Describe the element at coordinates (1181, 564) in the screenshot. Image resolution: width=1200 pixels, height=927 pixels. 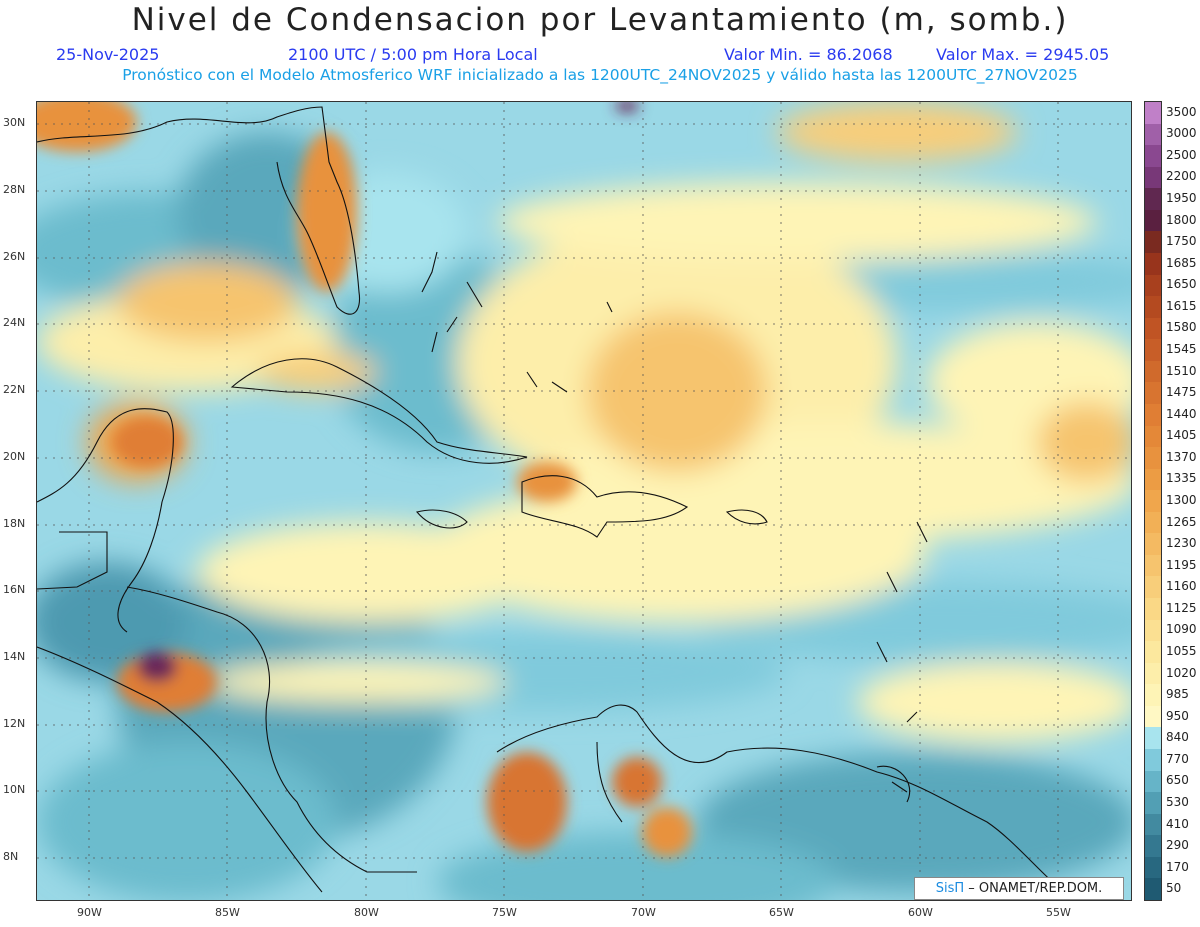
I see `color-bar-label: 1195` at that location.